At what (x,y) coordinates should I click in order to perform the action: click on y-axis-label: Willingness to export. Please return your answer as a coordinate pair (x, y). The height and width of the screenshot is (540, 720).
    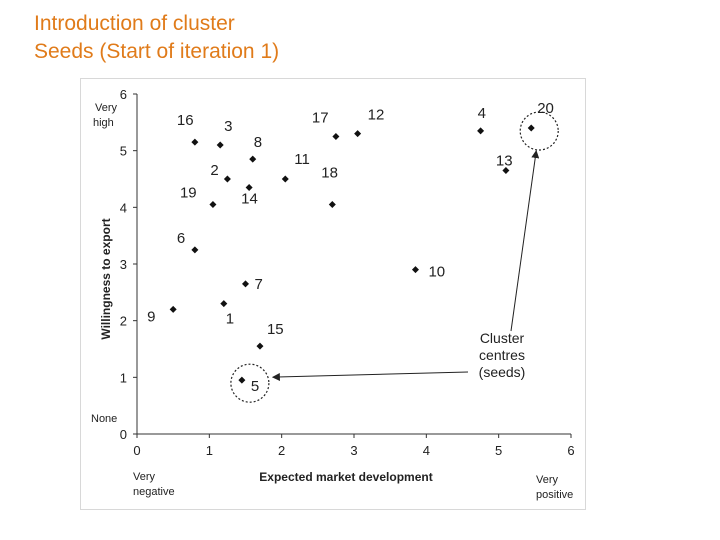
    Looking at the image, I should click on (106, 278).